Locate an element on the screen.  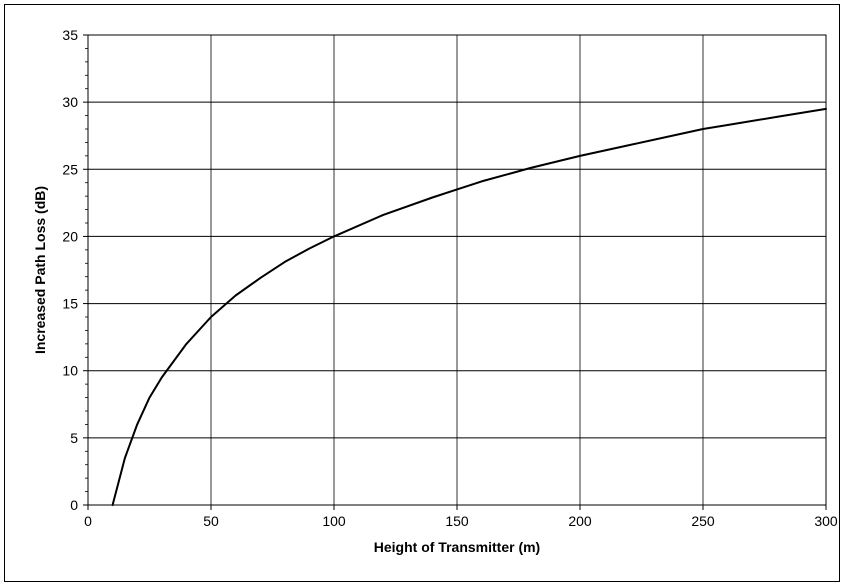
y-tick-label: 5 is located at coordinates (74, 438).